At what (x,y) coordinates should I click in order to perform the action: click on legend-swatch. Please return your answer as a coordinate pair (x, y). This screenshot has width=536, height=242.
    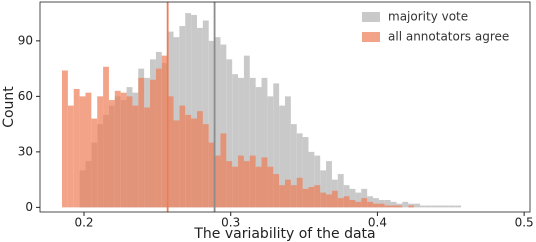
    Looking at the image, I should click on (371, 37).